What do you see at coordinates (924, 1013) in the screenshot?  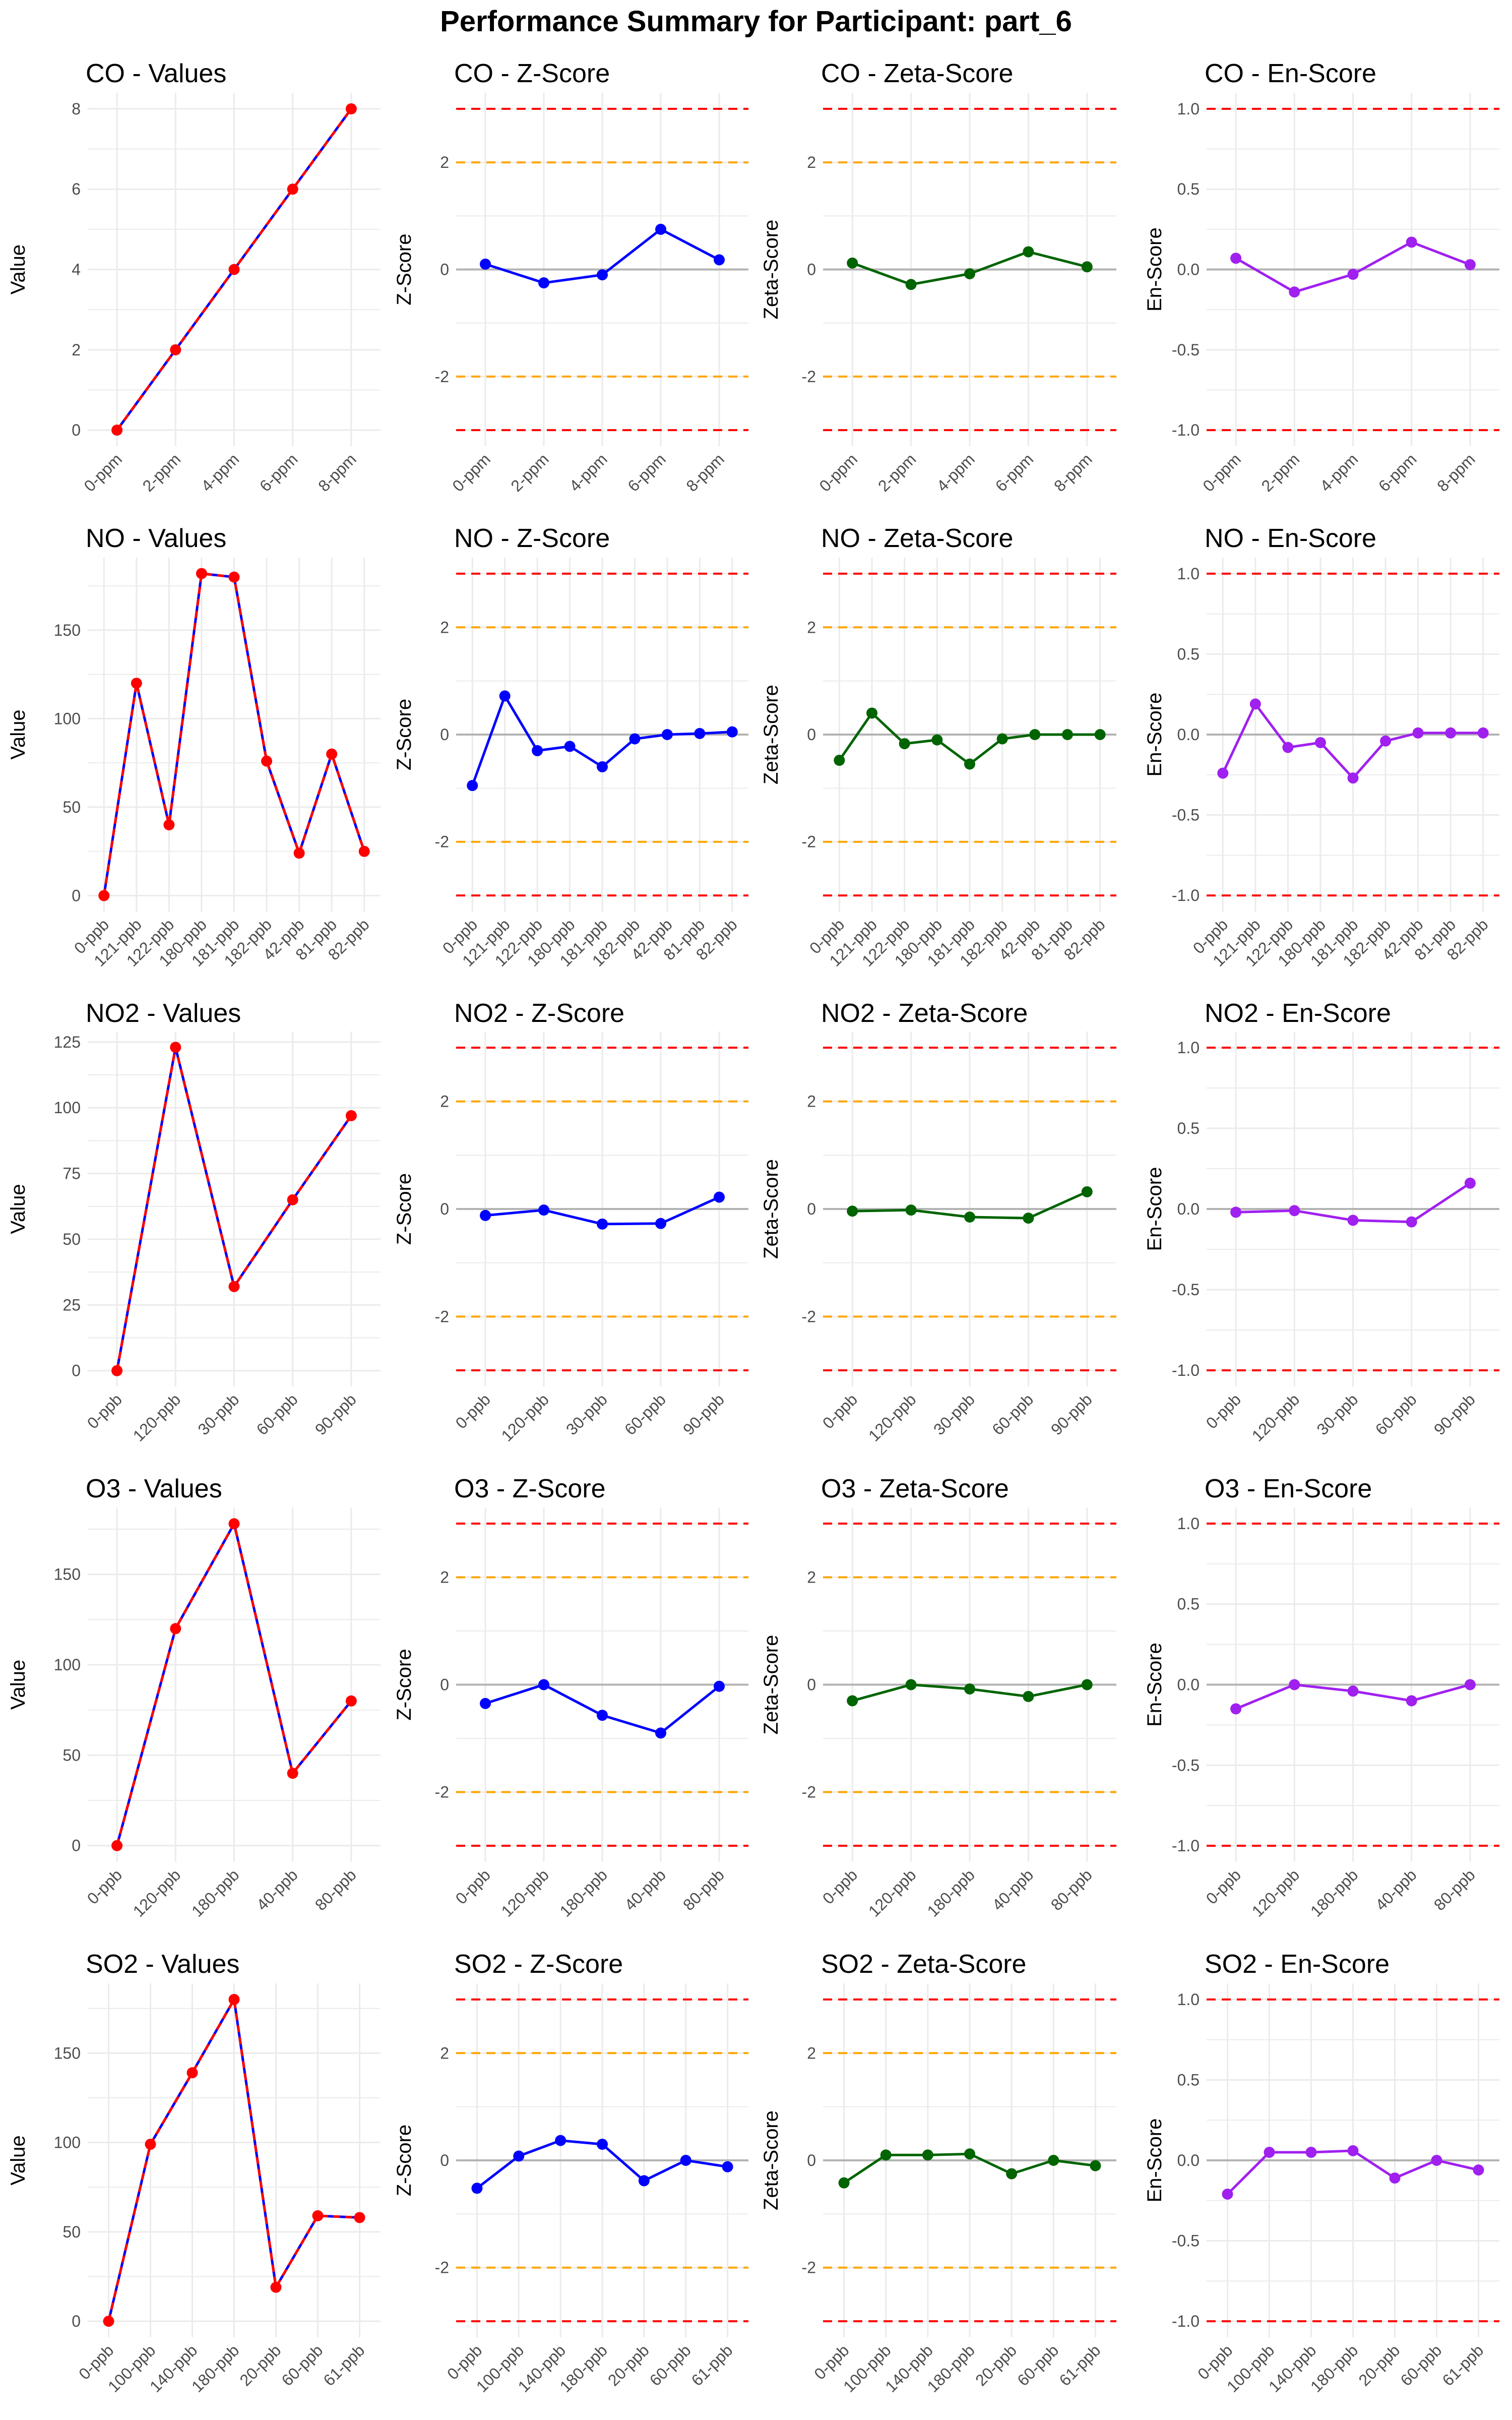 I see `panel-title: NO2 - Zeta-Score` at bounding box center [924, 1013].